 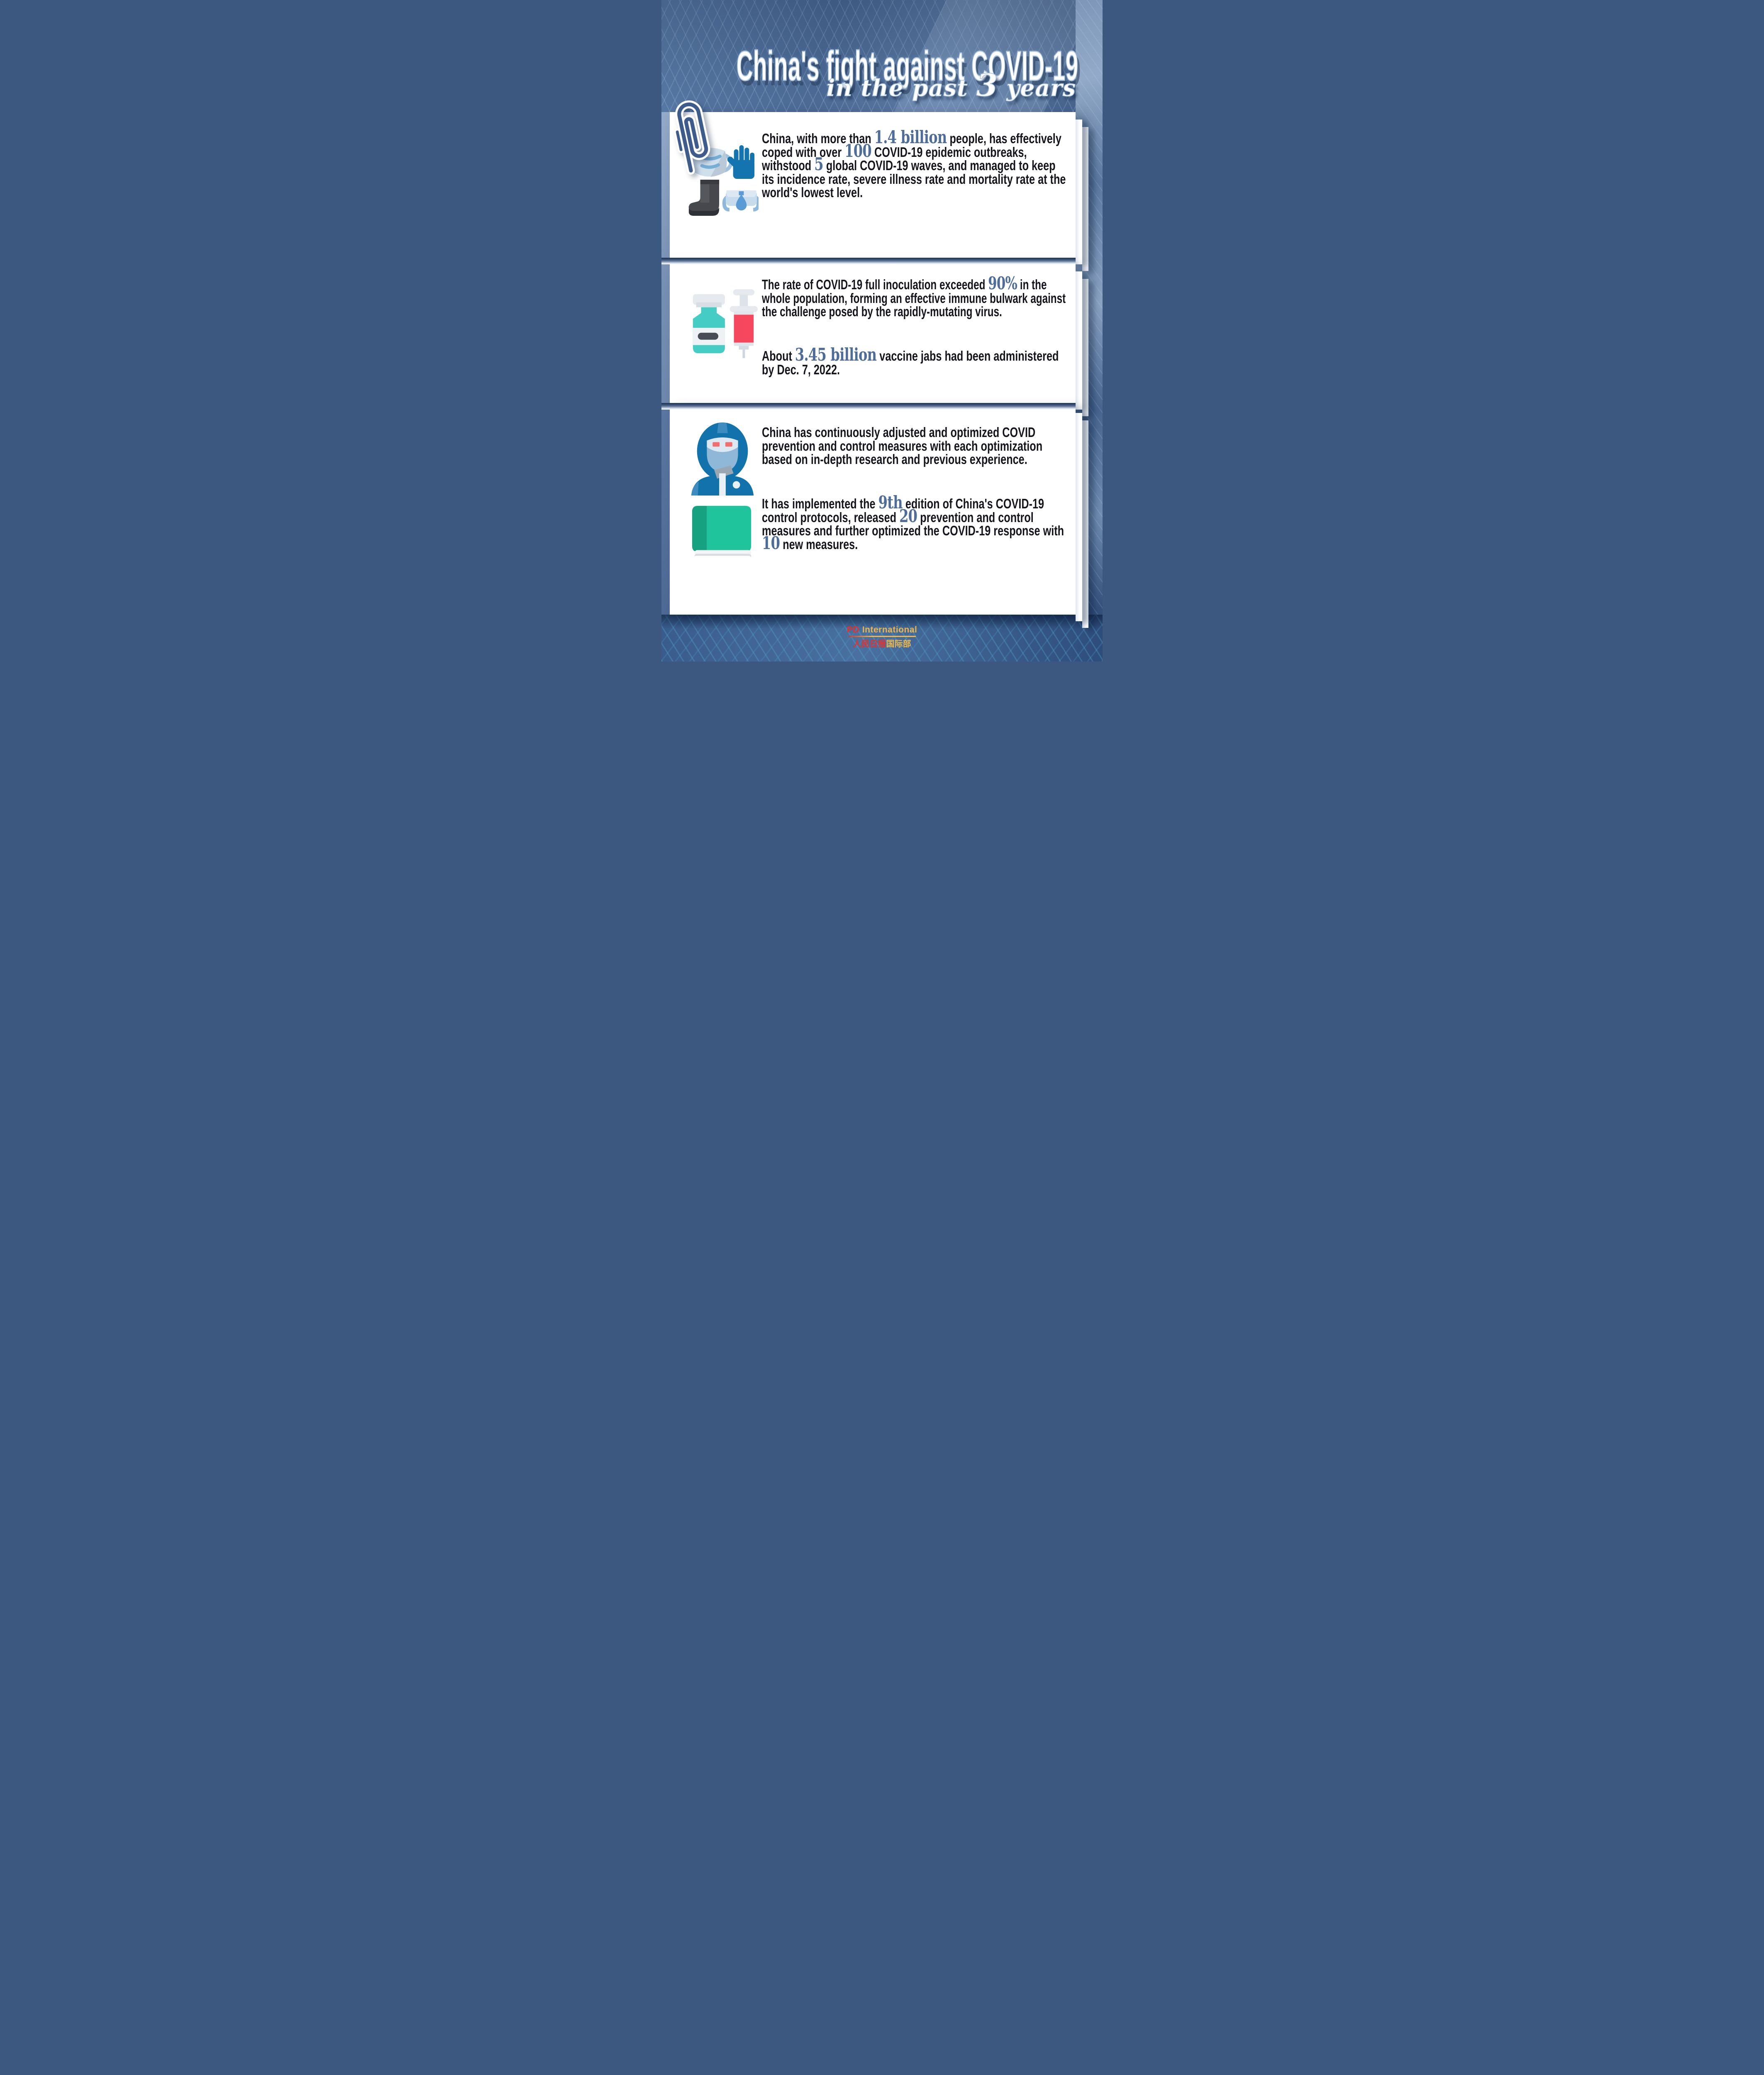 What do you see at coordinates (907, 65) in the screenshot?
I see `poster-title: China's fight against COVID-19` at bounding box center [907, 65].